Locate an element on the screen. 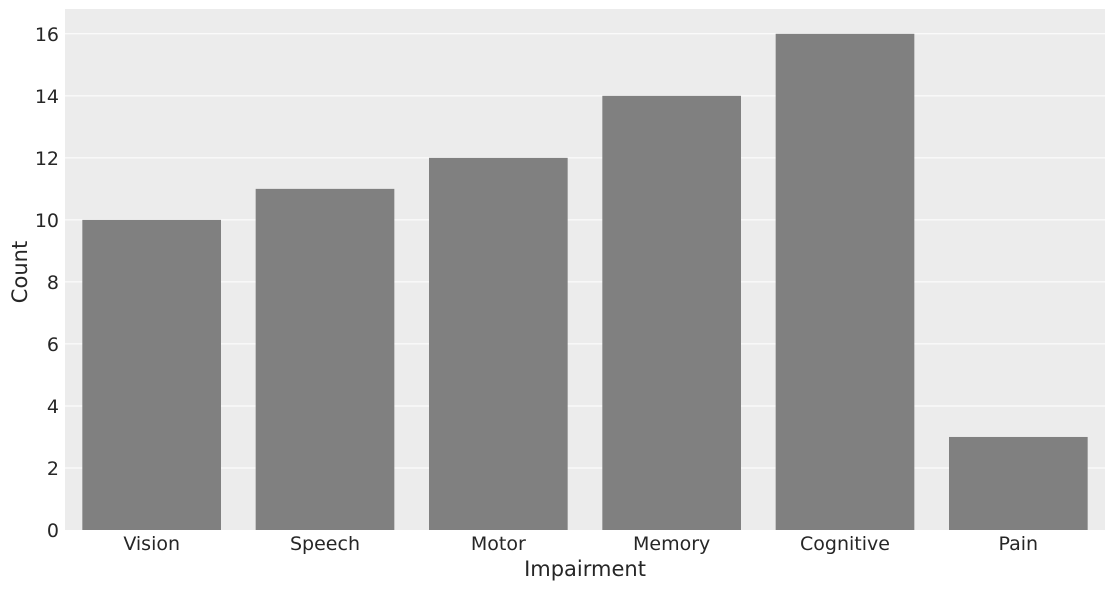  y-tick-label: 12 is located at coordinates (47, 159).